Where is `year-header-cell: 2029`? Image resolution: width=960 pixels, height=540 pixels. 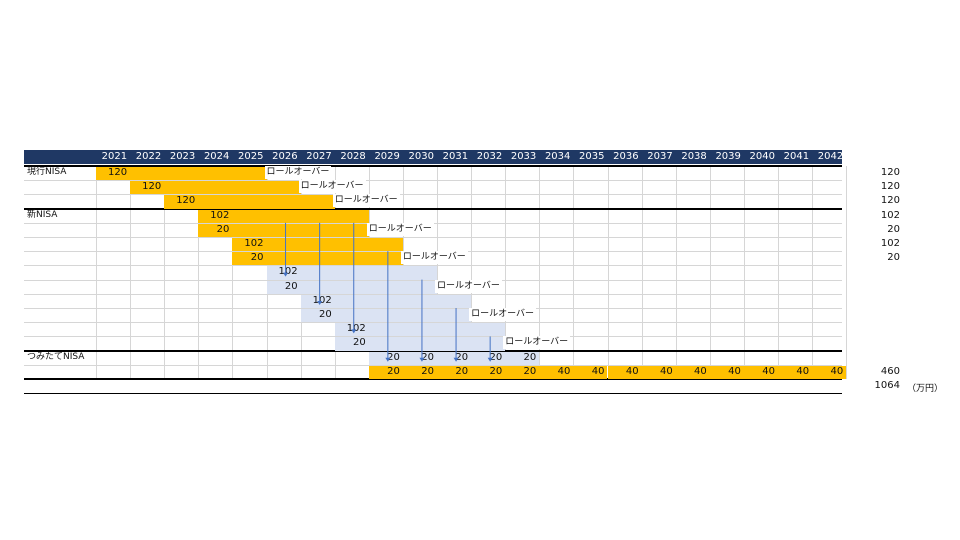
year-header-cell: 2029 is located at coordinates (387, 156).